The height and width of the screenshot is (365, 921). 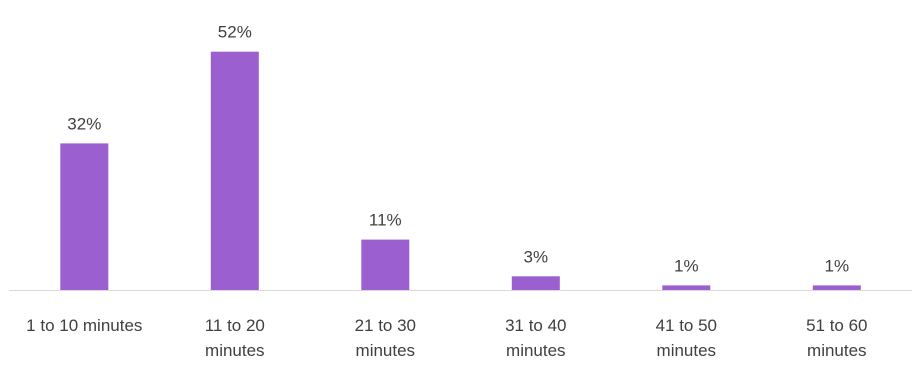 What do you see at coordinates (535, 338) in the screenshot?
I see `x-tick-label-4: 31 to 40 minutes` at bounding box center [535, 338].